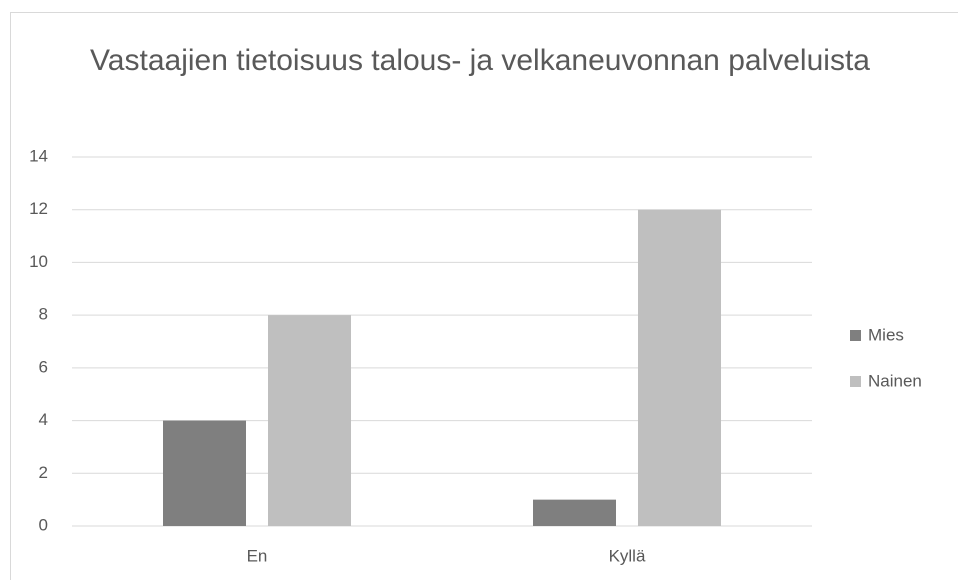 This screenshot has height=580, width=958. Describe the element at coordinates (38, 261) in the screenshot. I see `y-tick-label: 10` at that location.